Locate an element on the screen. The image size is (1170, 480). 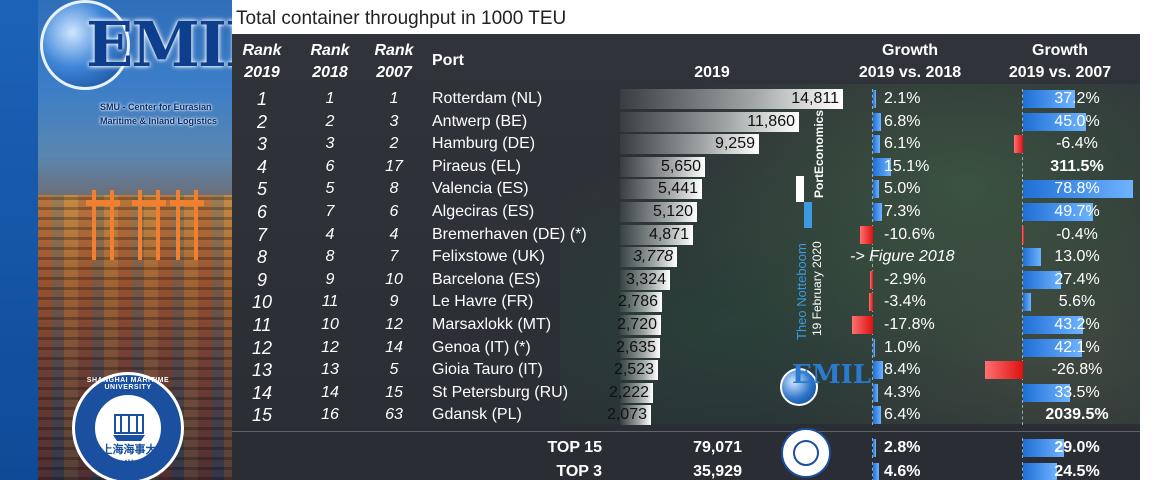
rank-2007-cell: 1 is located at coordinates (394, 98).